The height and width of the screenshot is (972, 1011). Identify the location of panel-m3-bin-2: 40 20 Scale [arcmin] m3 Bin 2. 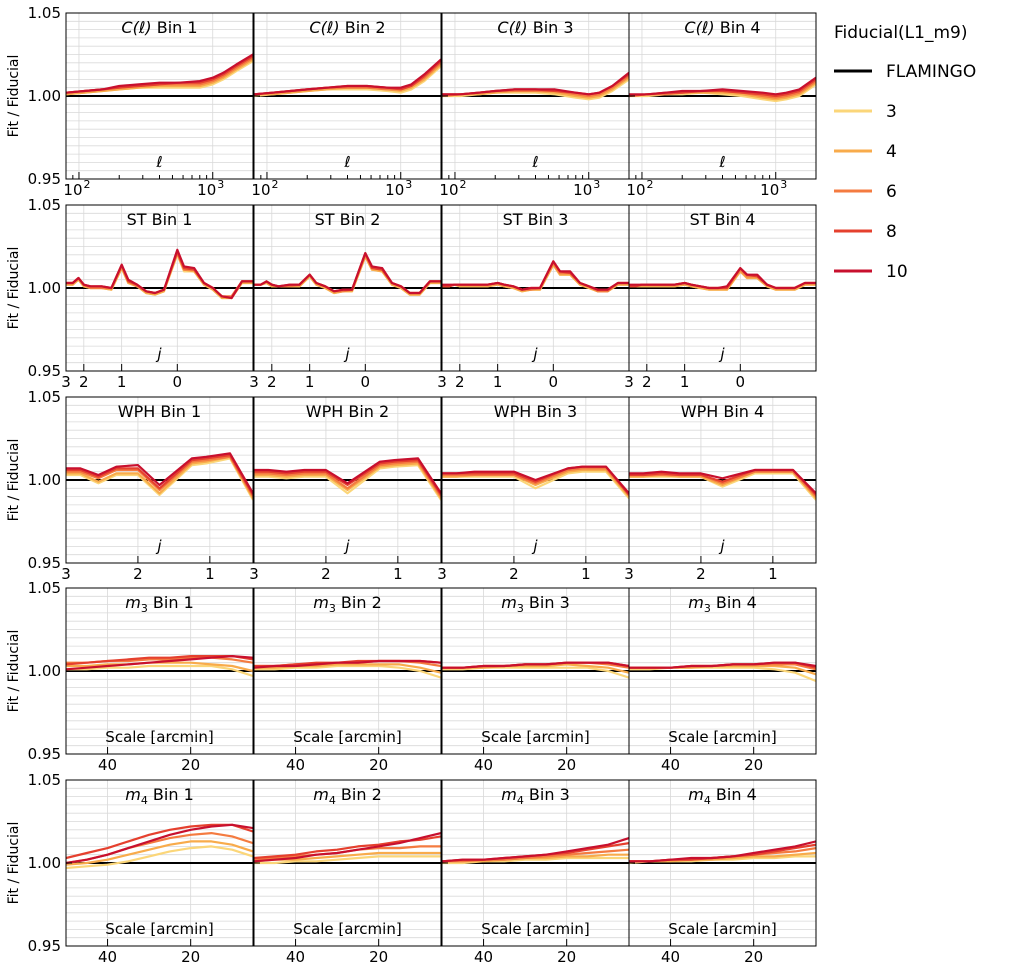
(347, 680).